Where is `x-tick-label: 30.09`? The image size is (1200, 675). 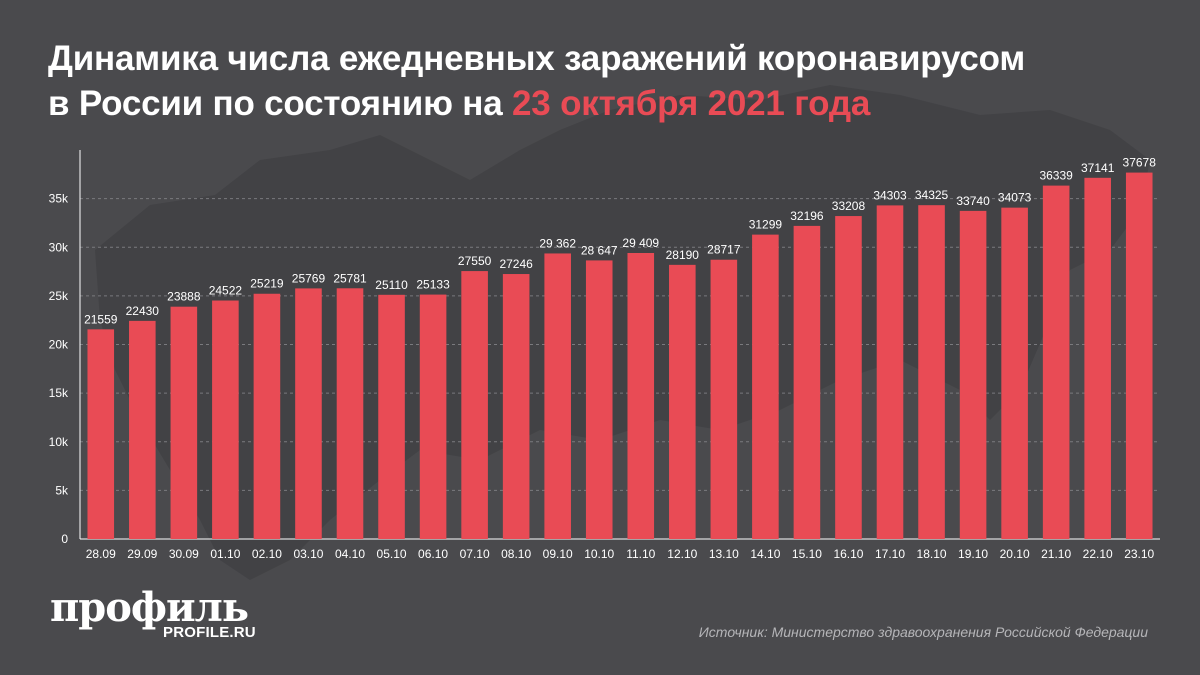 x-tick-label: 30.09 is located at coordinates (184, 554).